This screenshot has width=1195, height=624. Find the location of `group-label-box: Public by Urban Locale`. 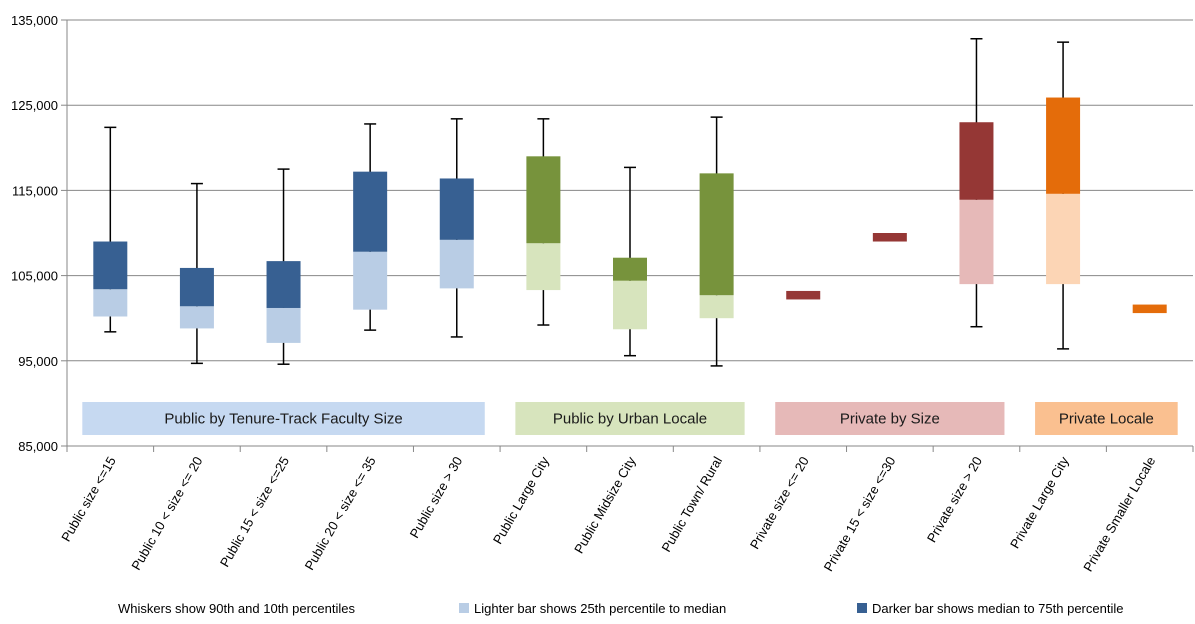

group-label-box: Public by Urban Locale is located at coordinates (630, 418).